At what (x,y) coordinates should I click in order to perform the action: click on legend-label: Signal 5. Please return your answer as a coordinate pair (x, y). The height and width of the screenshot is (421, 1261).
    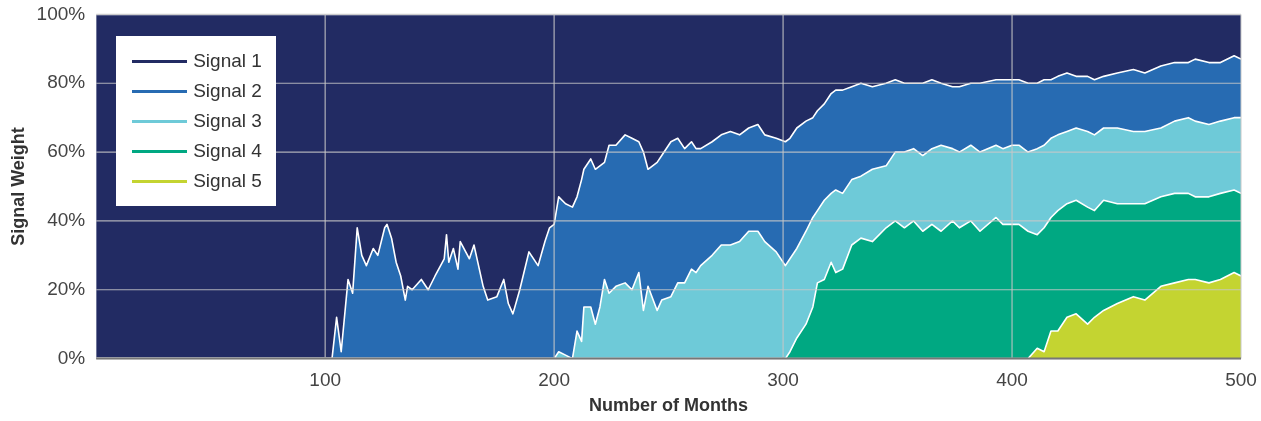
    Looking at the image, I should click on (227, 181).